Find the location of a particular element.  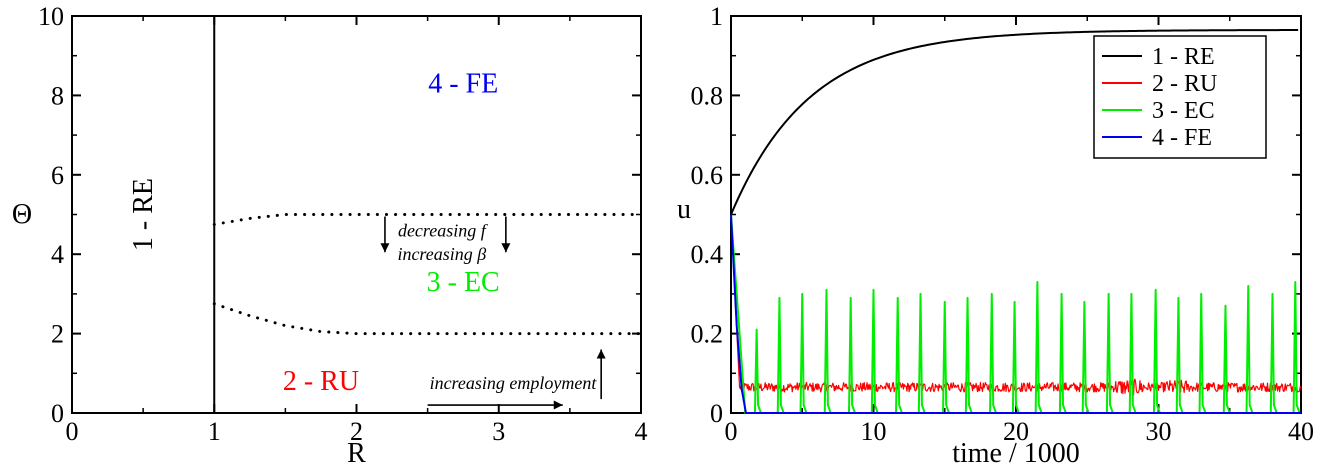

x-tick-label: 1 is located at coordinates (214, 431).